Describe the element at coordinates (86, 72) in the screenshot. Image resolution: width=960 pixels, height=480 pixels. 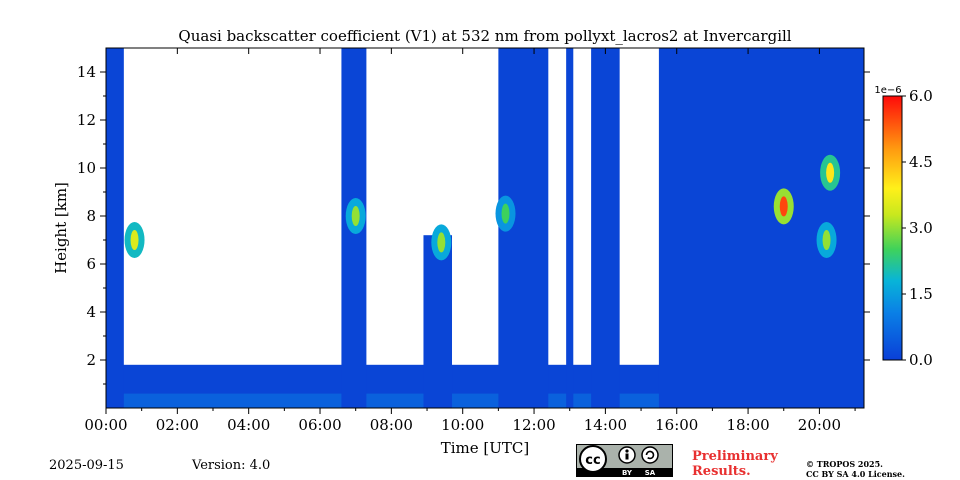
I see `y-tick-label: 14` at that location.